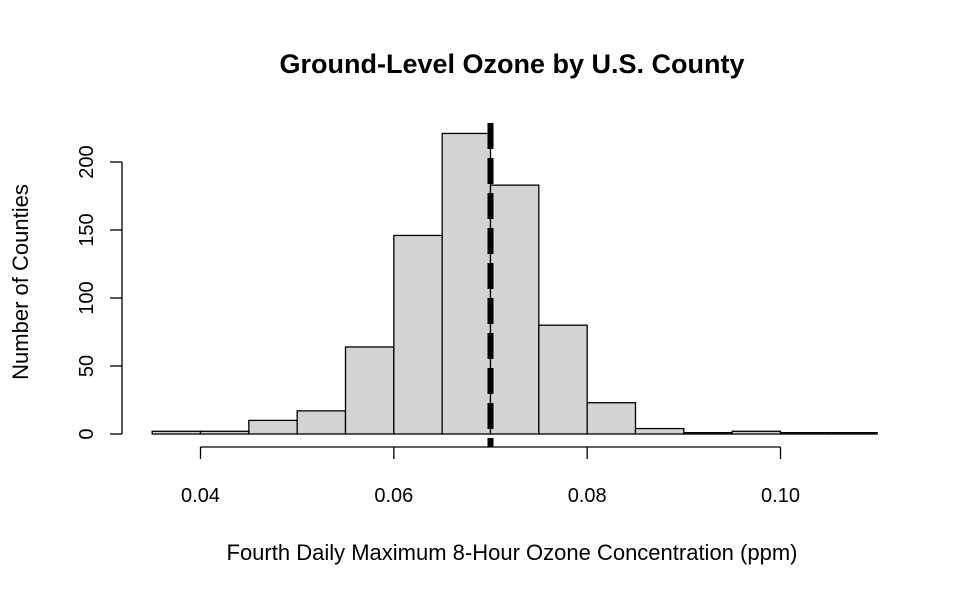 Image resolution: width=968 pixels, height=600 pixels. What do you see at coordinates (87, 433) in the screenshot?
I see `y-tick-label-0: 0` at bounding box center [87, 433].